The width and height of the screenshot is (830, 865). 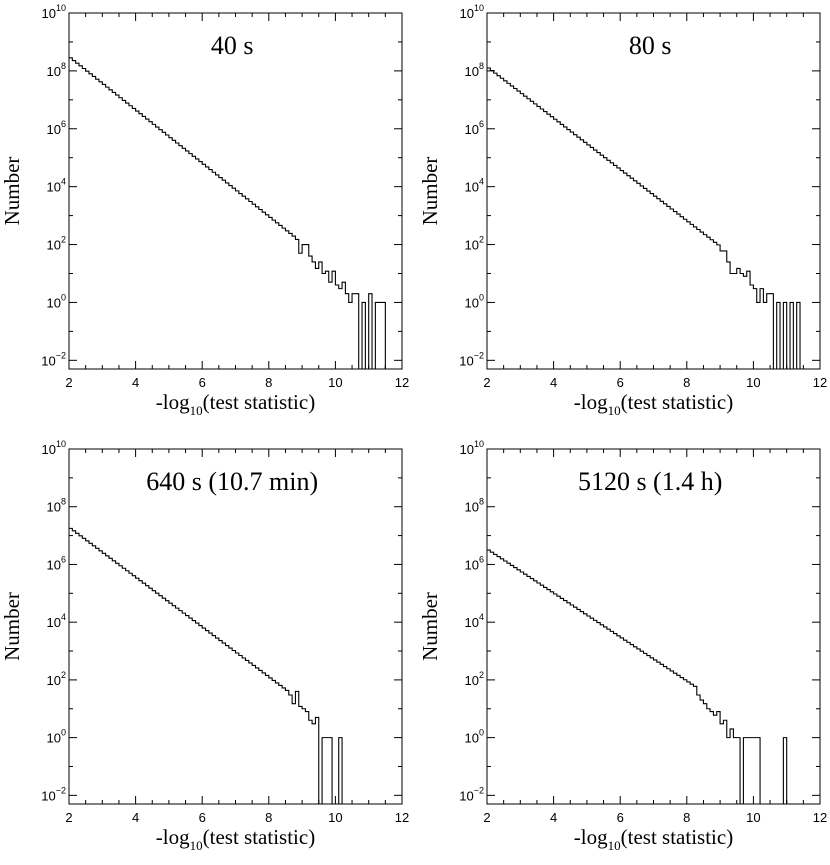 I want to click on x-axis-title-subscript: 10, so click(x=614, y=410).